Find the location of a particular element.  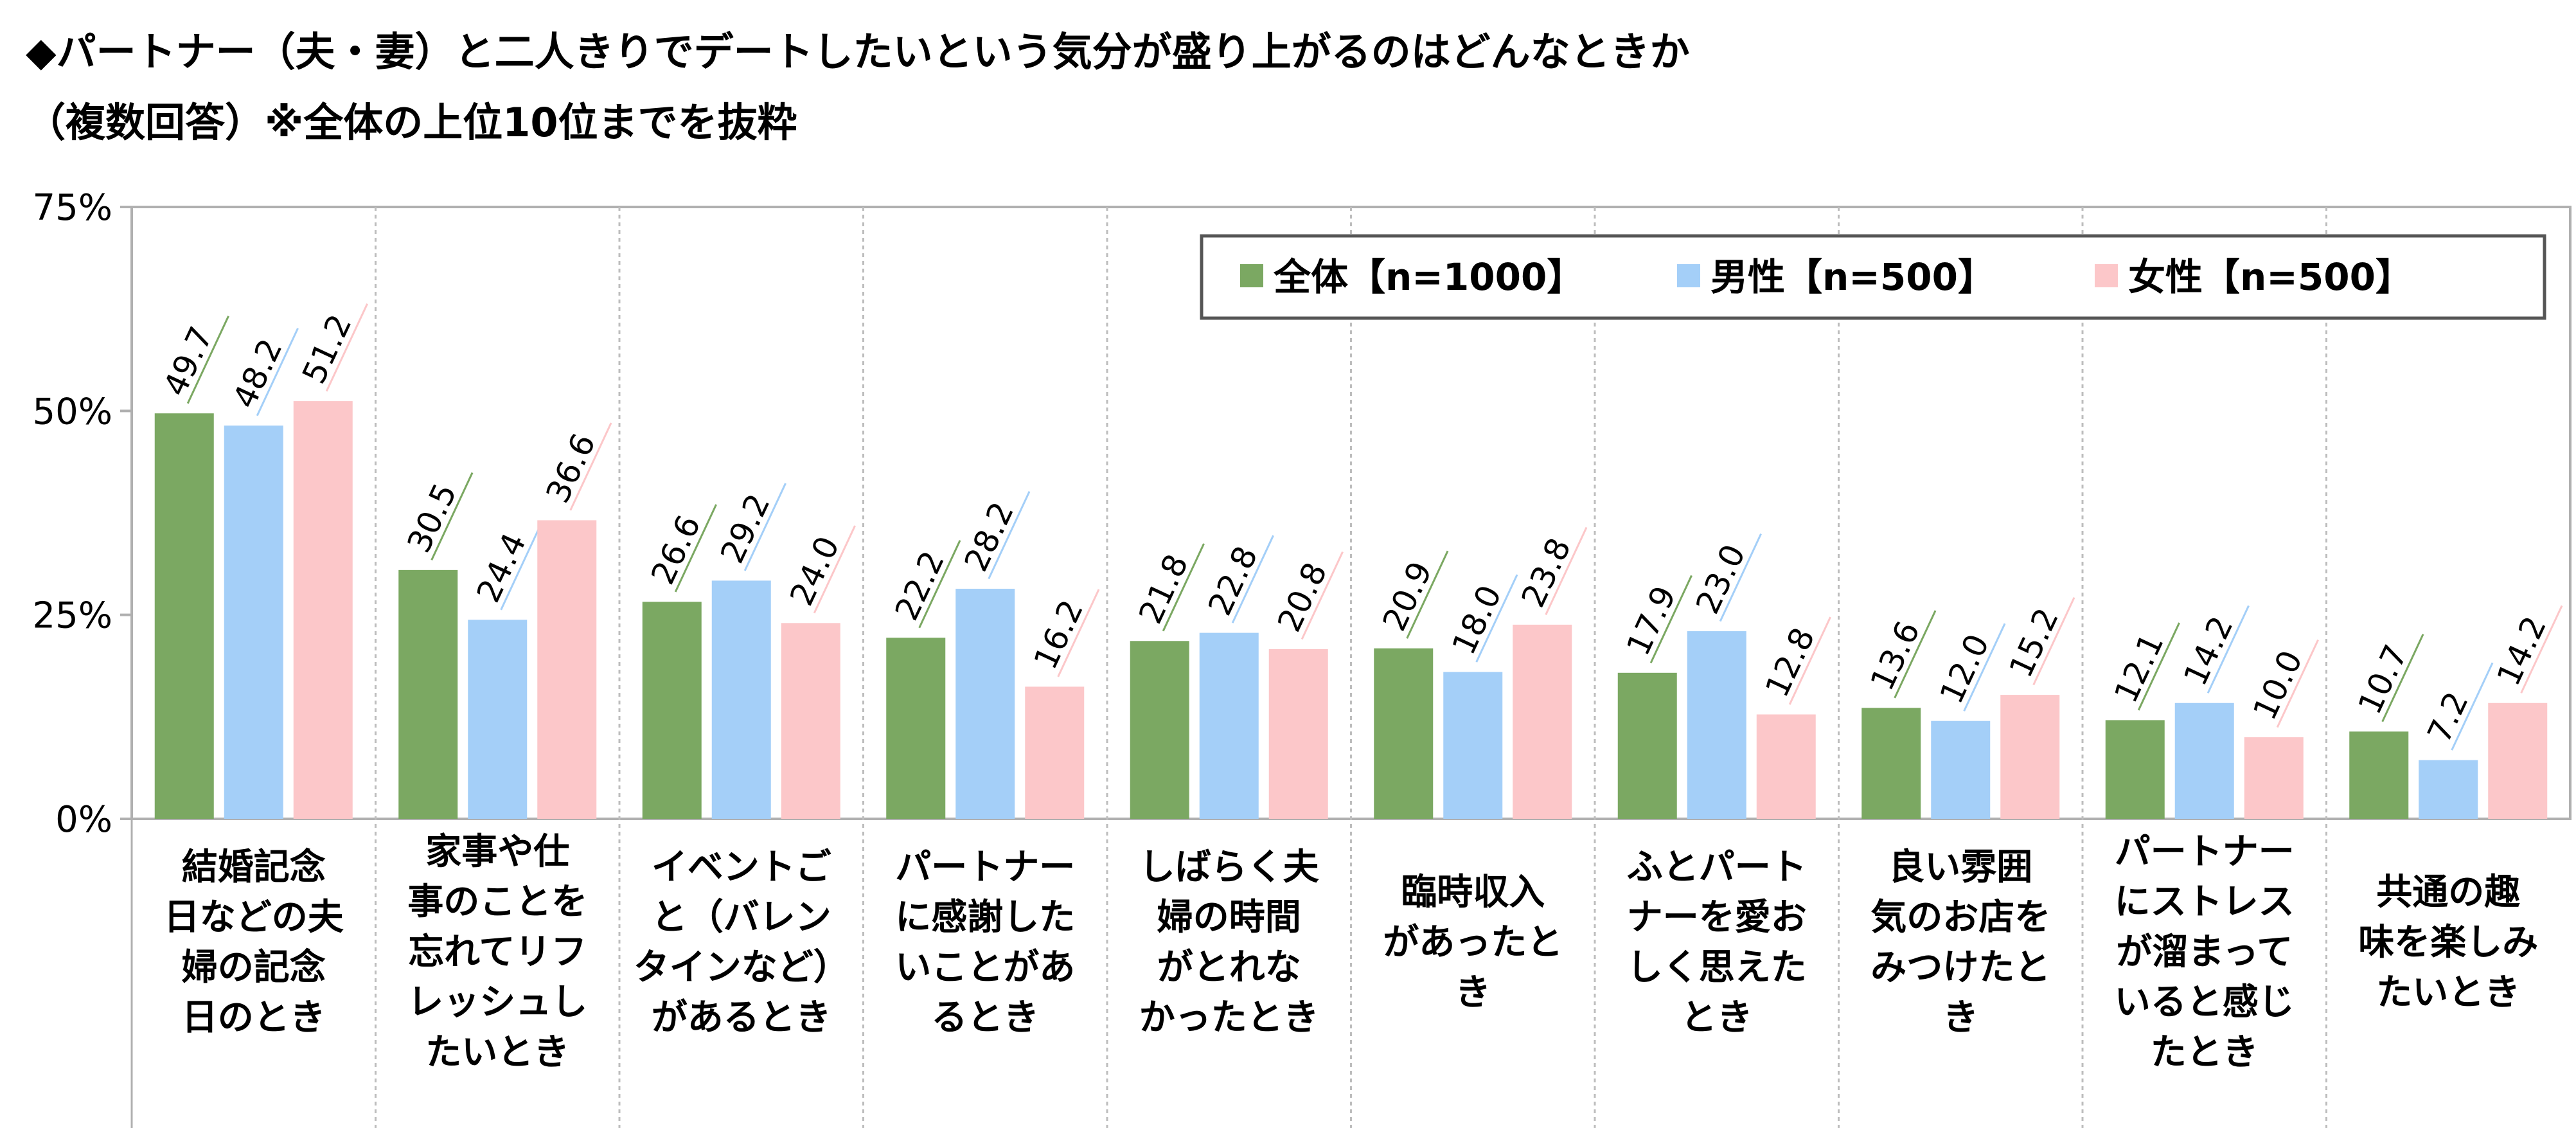

x-tick-label: 日などの夫 is located at coordinates (254, 918).